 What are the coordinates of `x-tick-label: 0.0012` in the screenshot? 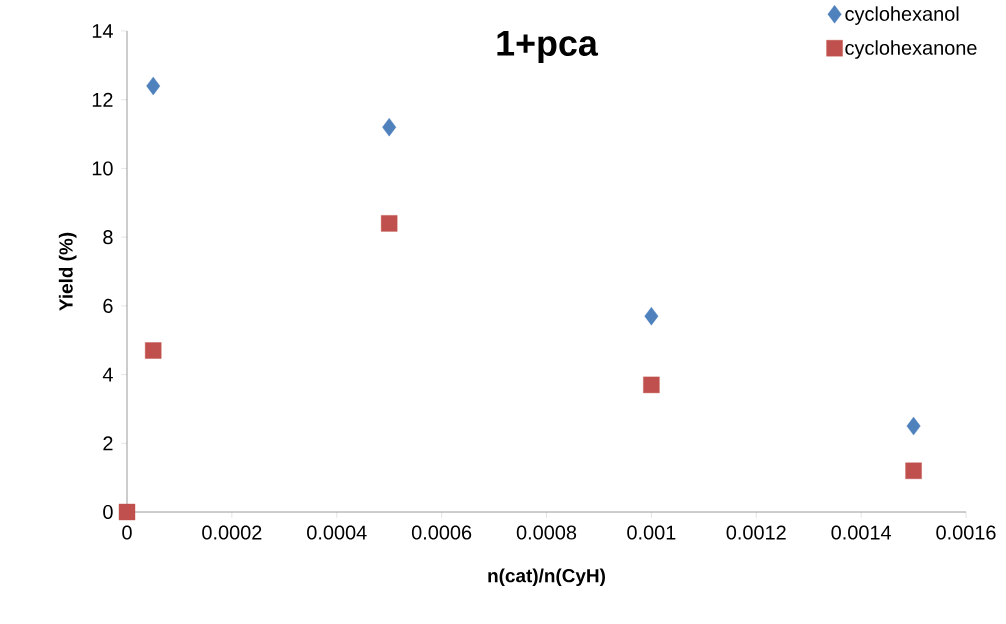 It's located at (756, 532).